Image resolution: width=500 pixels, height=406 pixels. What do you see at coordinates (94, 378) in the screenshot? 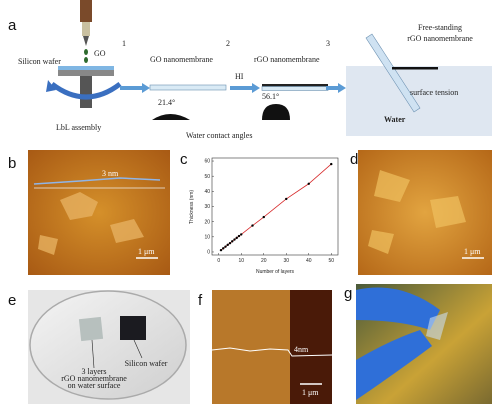
I see `membrane-label: rGO nanomembrane` at bounding box center [94, 378].